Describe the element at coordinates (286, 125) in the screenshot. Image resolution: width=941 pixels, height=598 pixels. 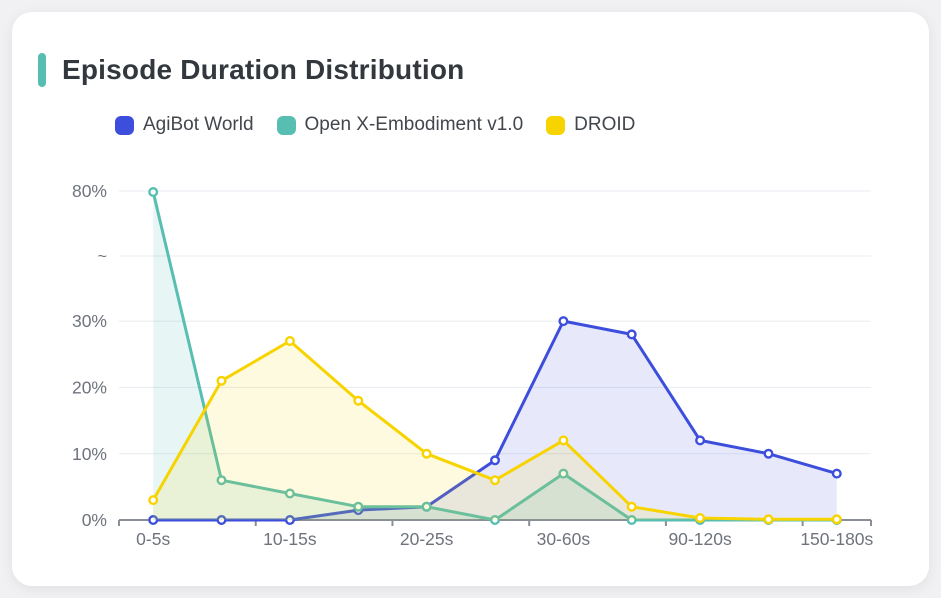
I see `legend-swatch-open-x-embodiment` at that location.